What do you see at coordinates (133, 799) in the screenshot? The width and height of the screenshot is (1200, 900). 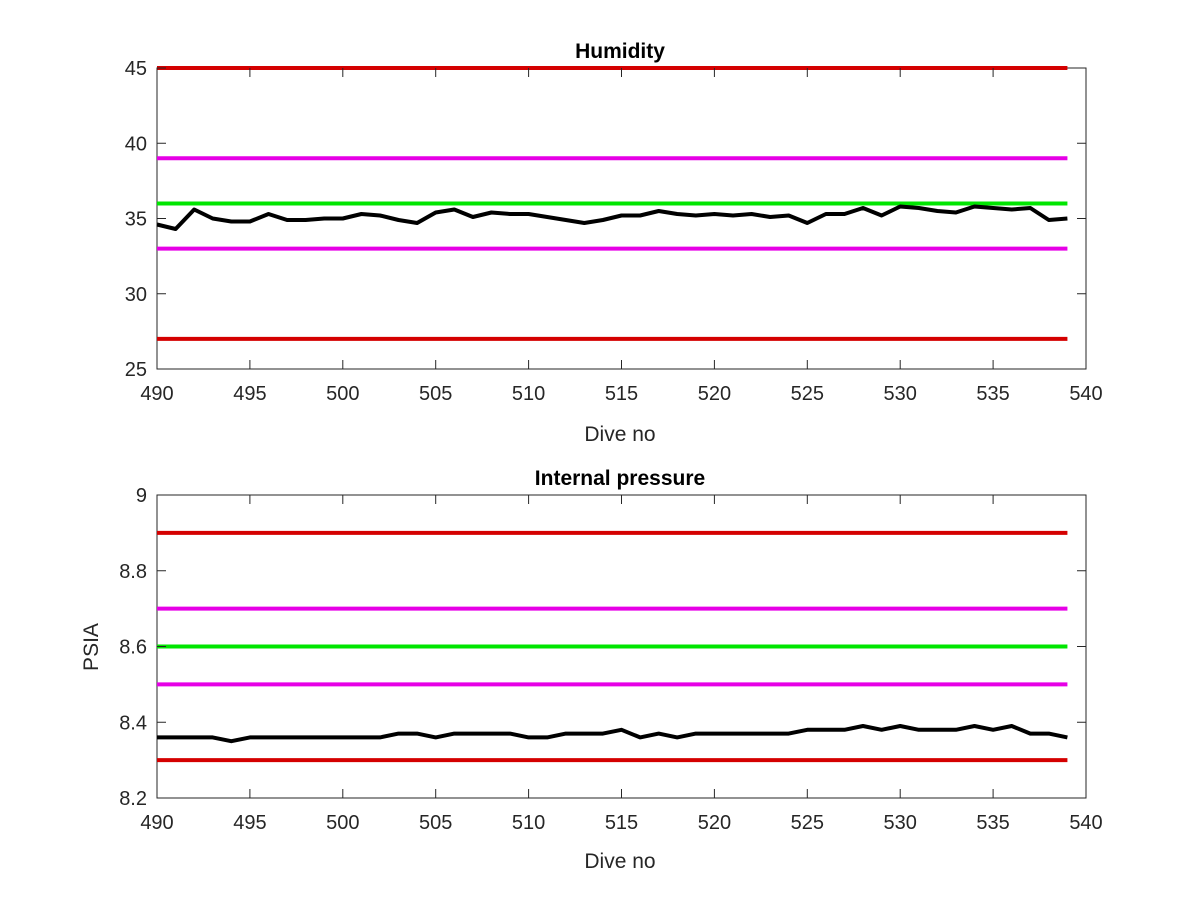 I see `internal-pressure-y-tick-label: 8.2` at bounding box center [133, 799].